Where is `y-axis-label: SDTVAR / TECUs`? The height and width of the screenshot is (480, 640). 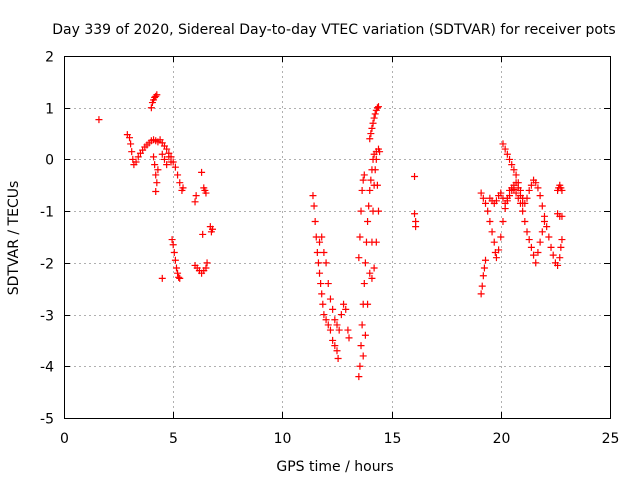 y-axis-label: SDTVAR / TECUs is located at coordinates (14, 238).